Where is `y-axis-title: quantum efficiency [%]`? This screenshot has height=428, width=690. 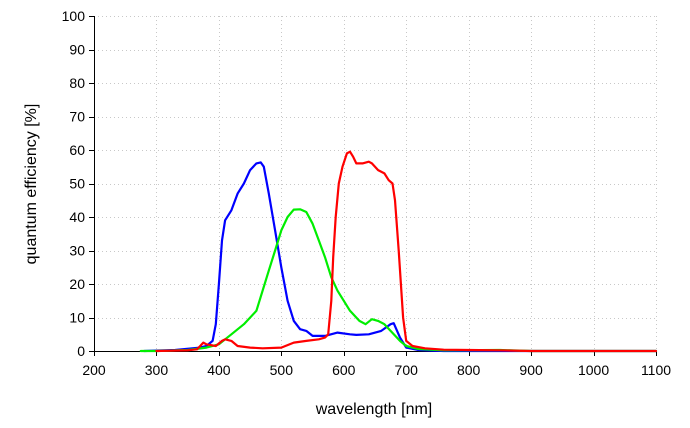 y-axis-title: quantum efficiency [%] is located at coordinates (31, 184).